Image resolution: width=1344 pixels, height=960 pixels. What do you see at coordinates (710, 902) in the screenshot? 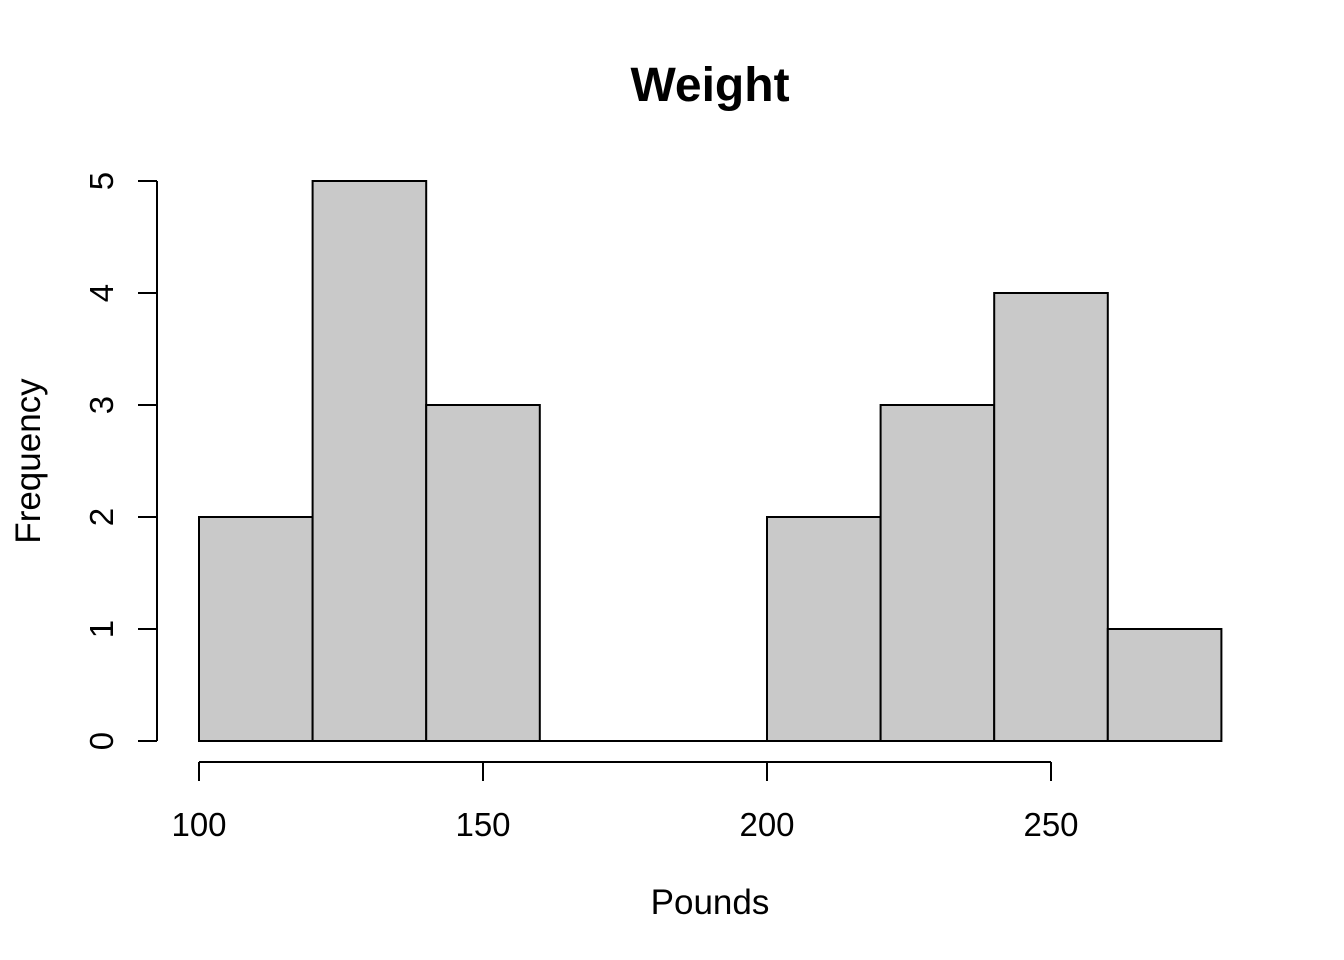
I see `x-axis-label: Pounds` at bounding box center [710, 902].